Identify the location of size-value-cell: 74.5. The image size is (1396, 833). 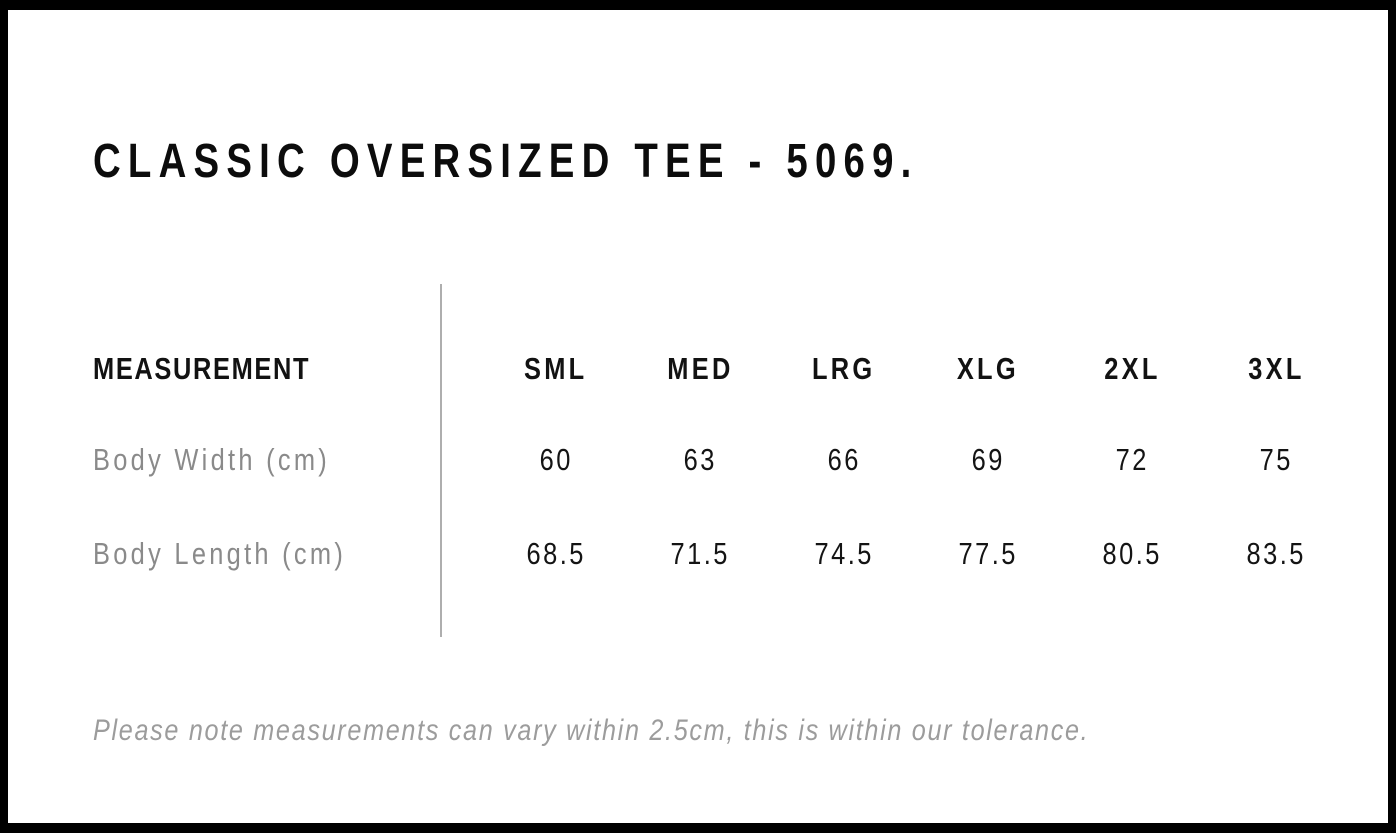
(844, 553).